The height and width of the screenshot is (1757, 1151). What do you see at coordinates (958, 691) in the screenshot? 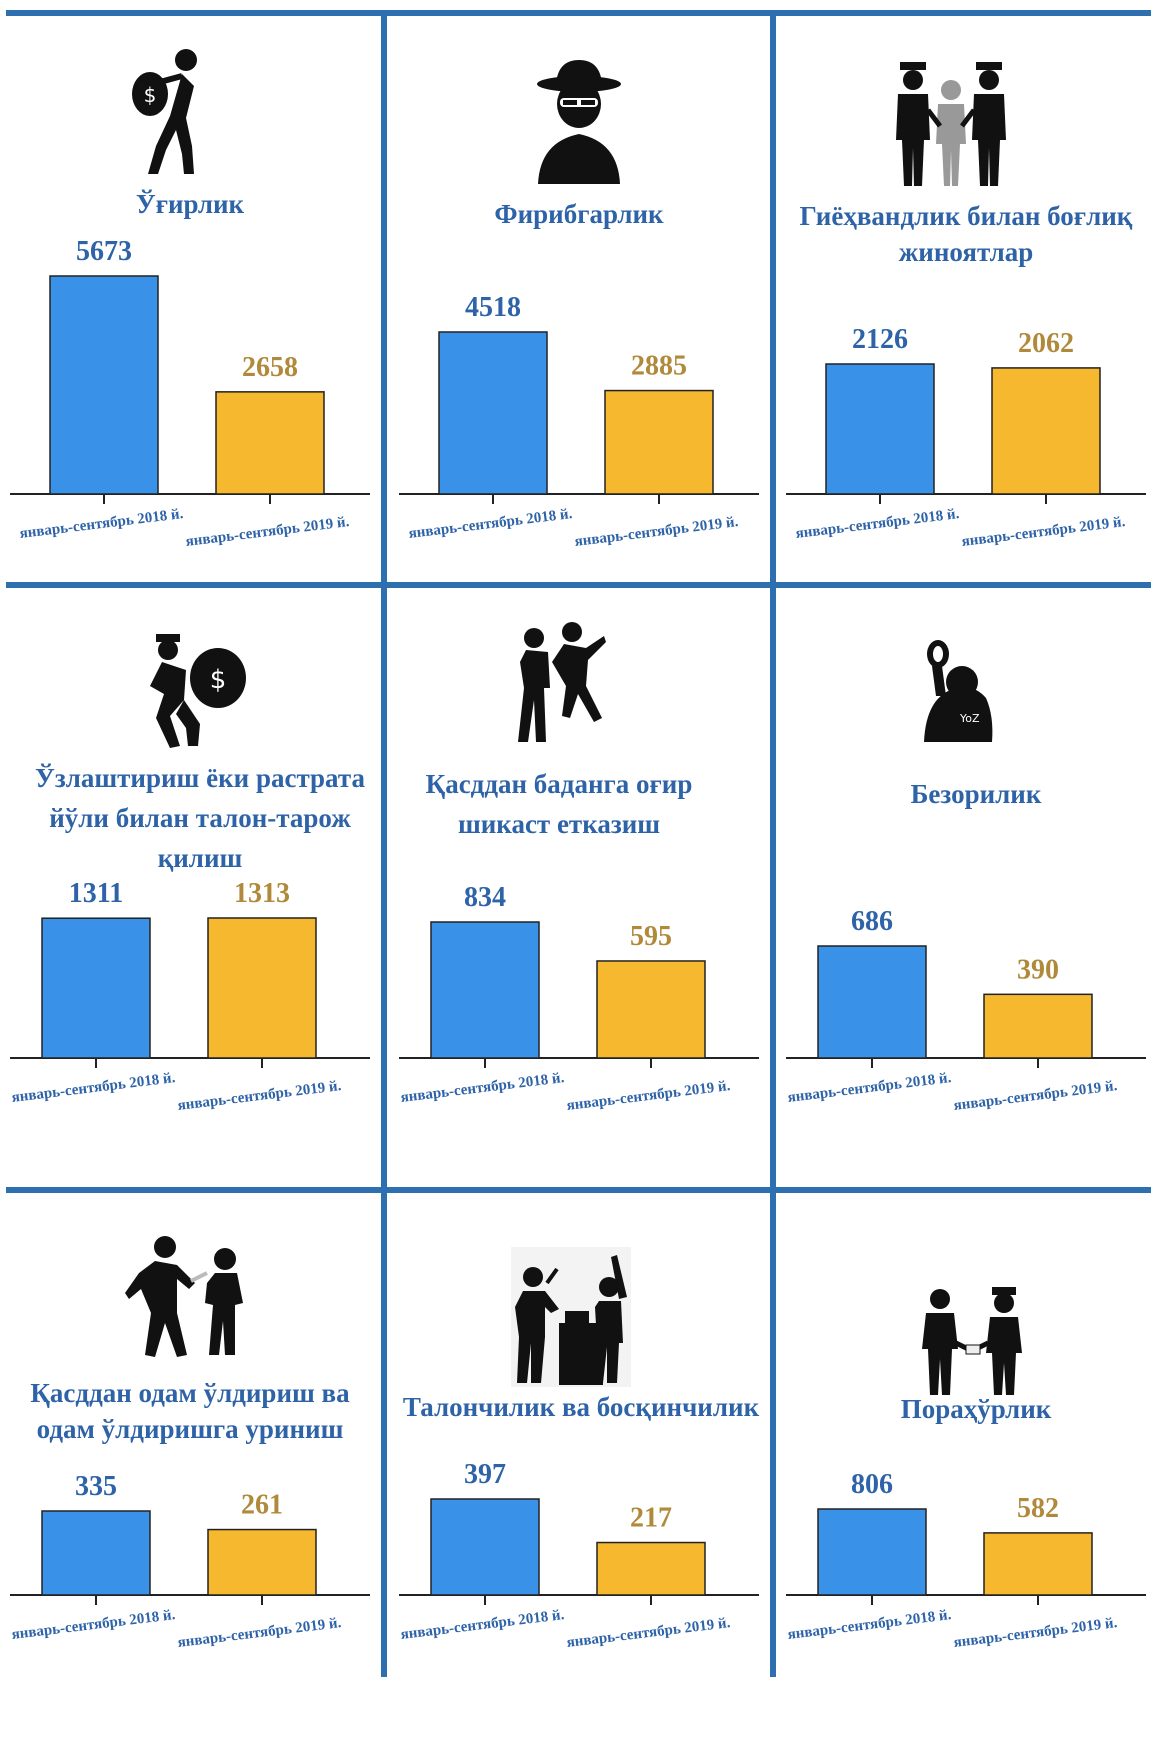
I see `hooligan-icon: YoZ` at bounding box center [958, 691].